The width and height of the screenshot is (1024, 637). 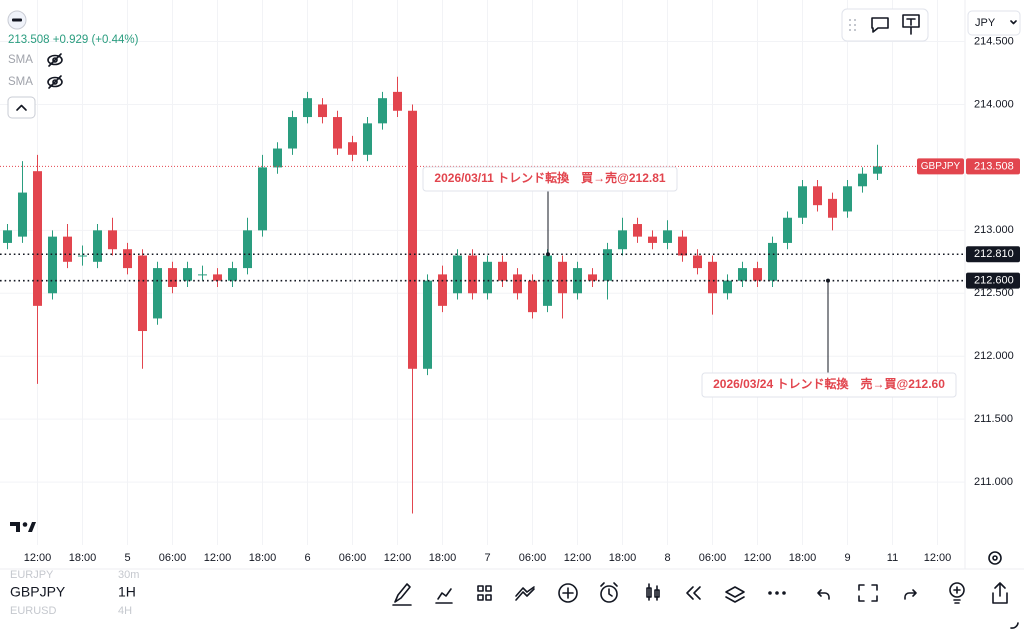 I want to click on y-tick-label: 214.500, so click(x=994, y=41).